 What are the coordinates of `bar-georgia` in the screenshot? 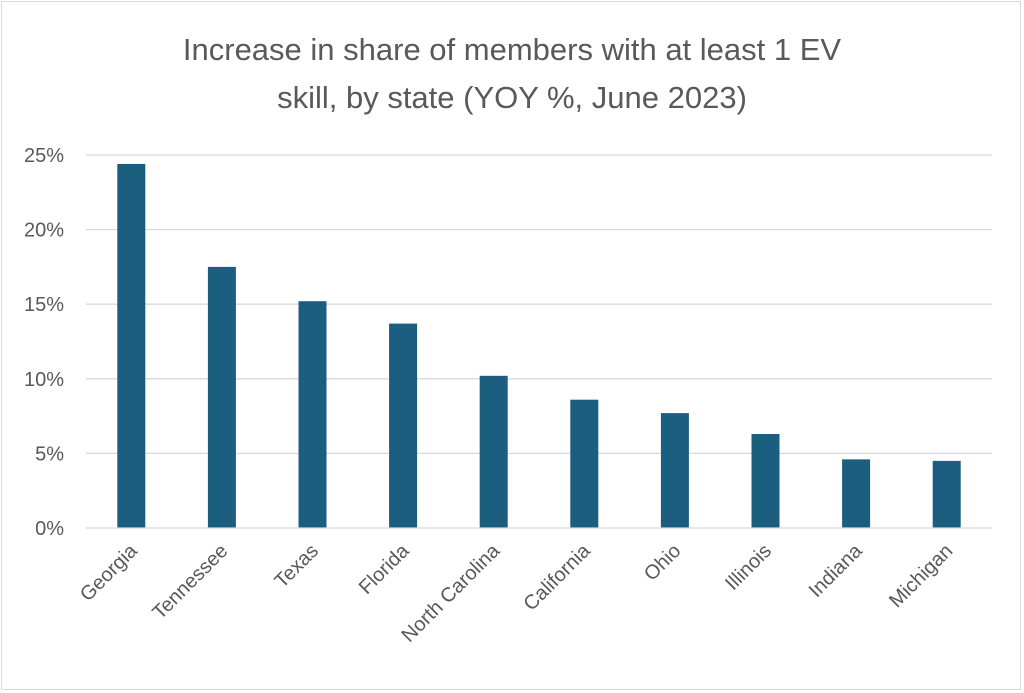 It's located at (131, 345).